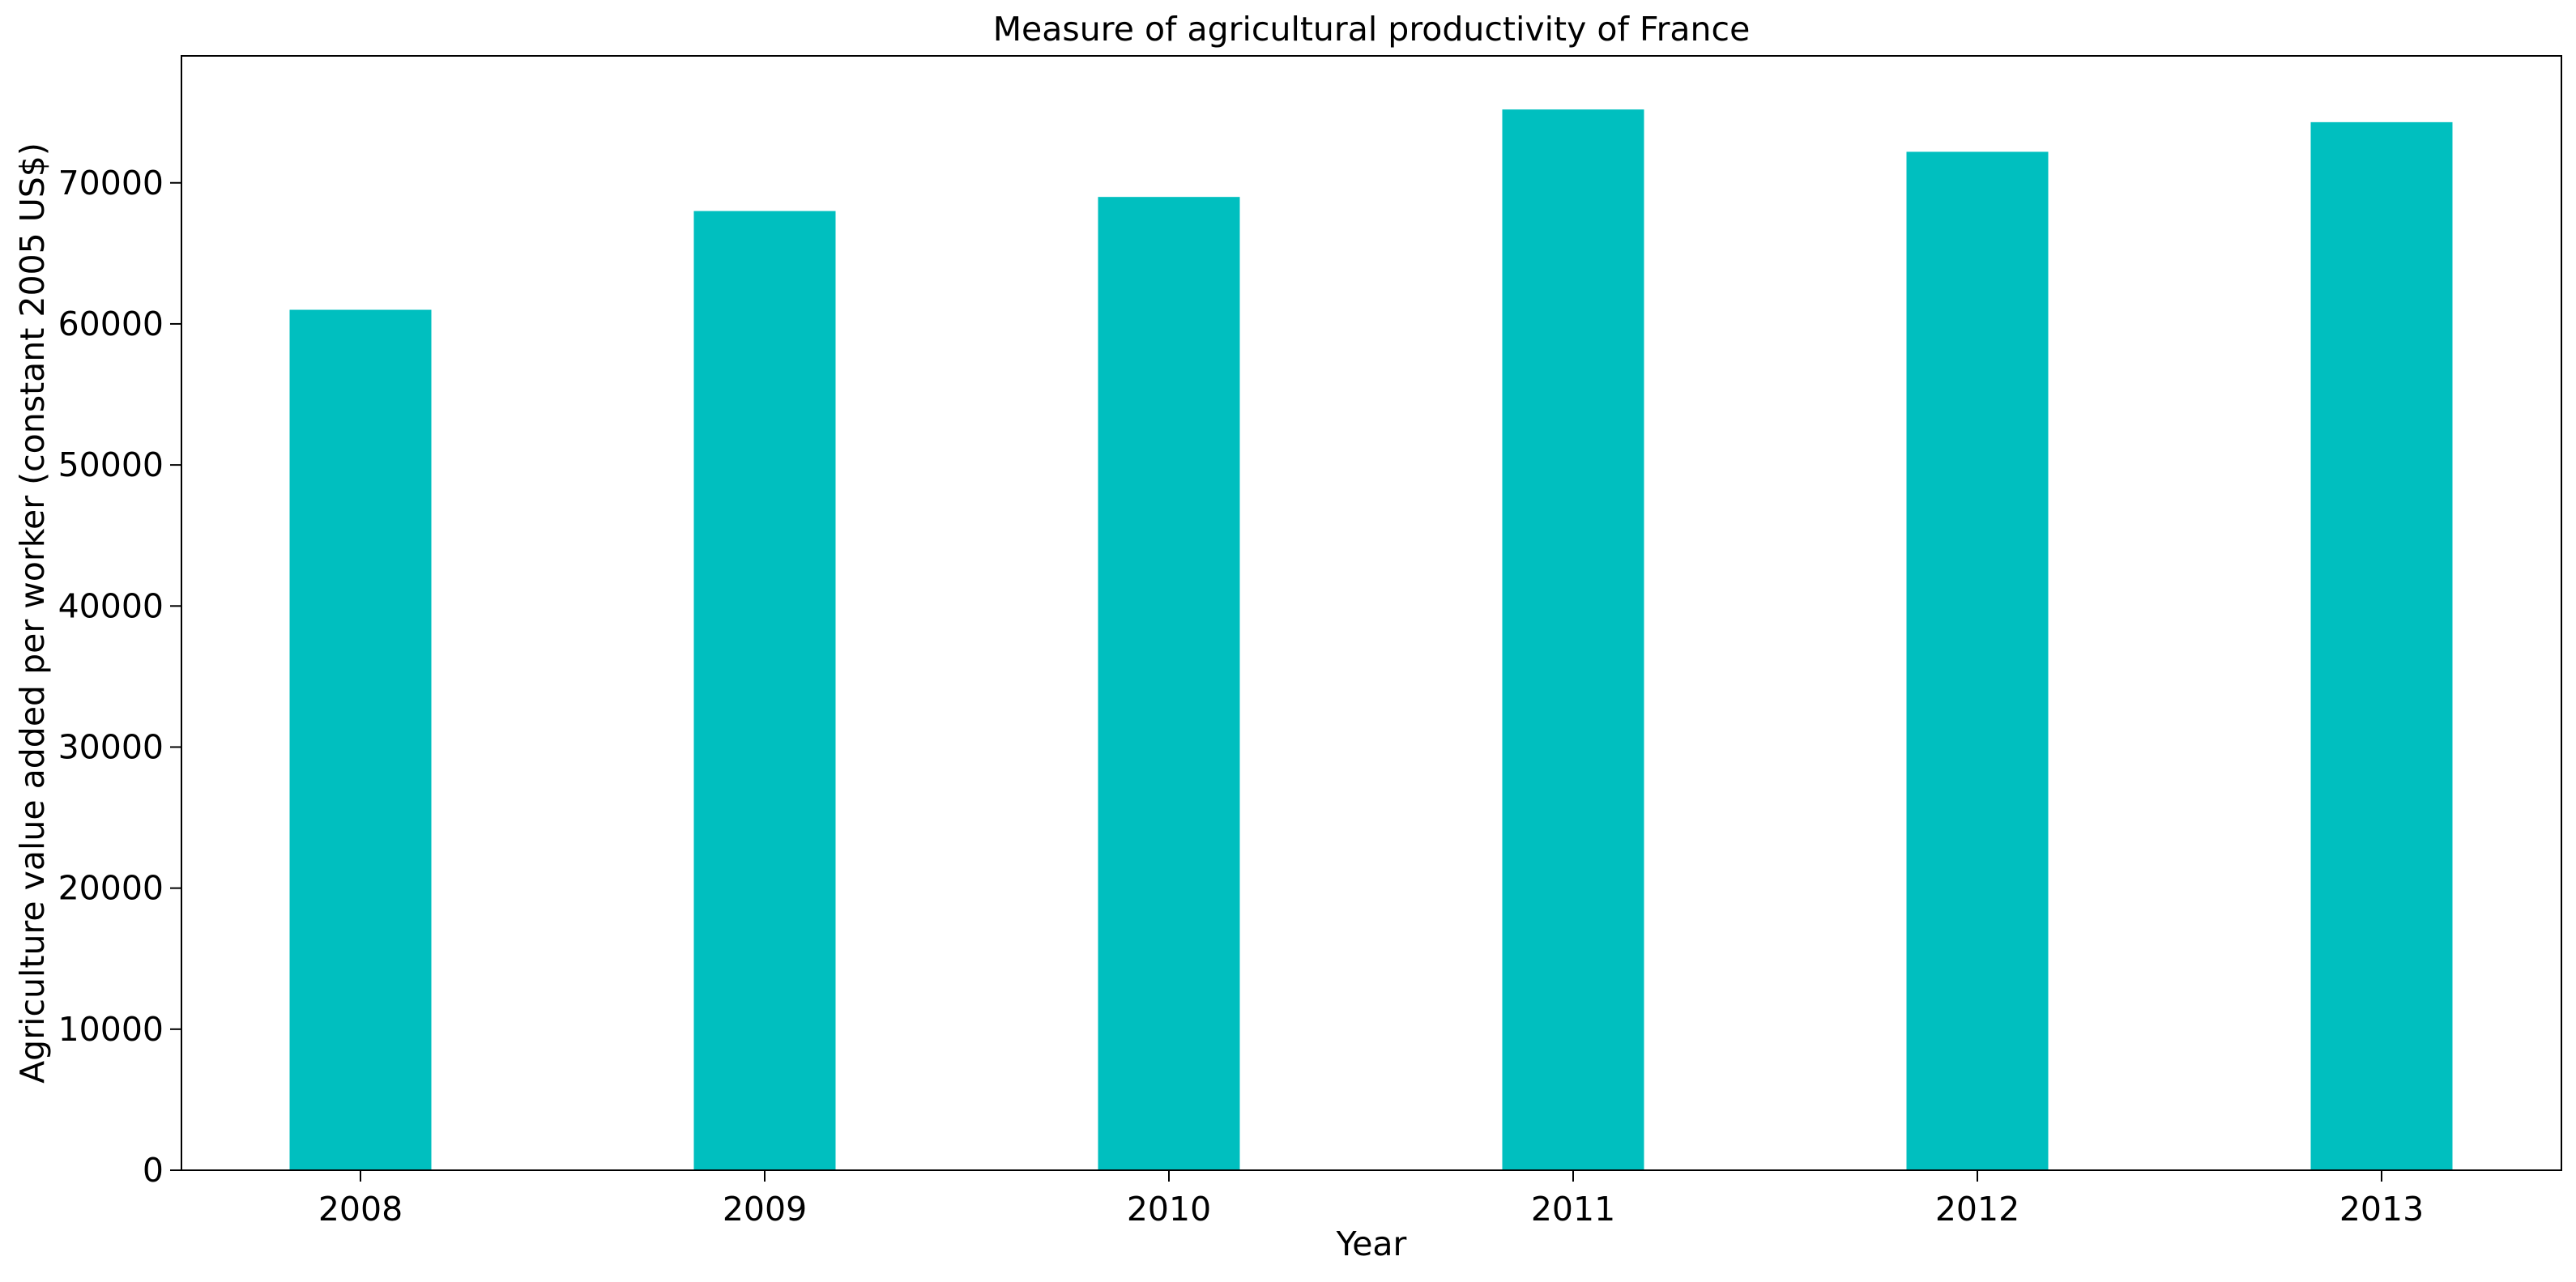 This screenshot has height=1282, width=2576. Describe the element at coordinates (1371, 1244) in the screenshot. I see `x-axis-label: Year` at that location.